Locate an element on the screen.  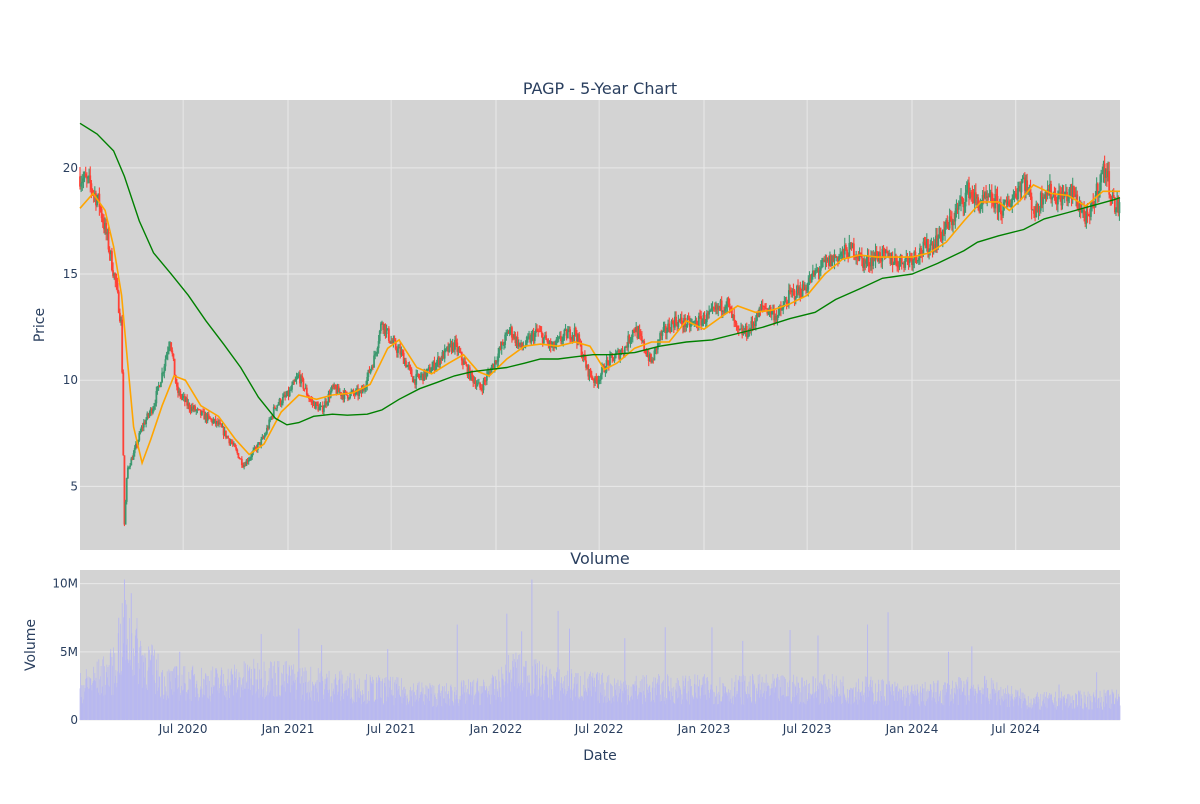
price-y-axis-title: Price is located at coordinates (40, 325).